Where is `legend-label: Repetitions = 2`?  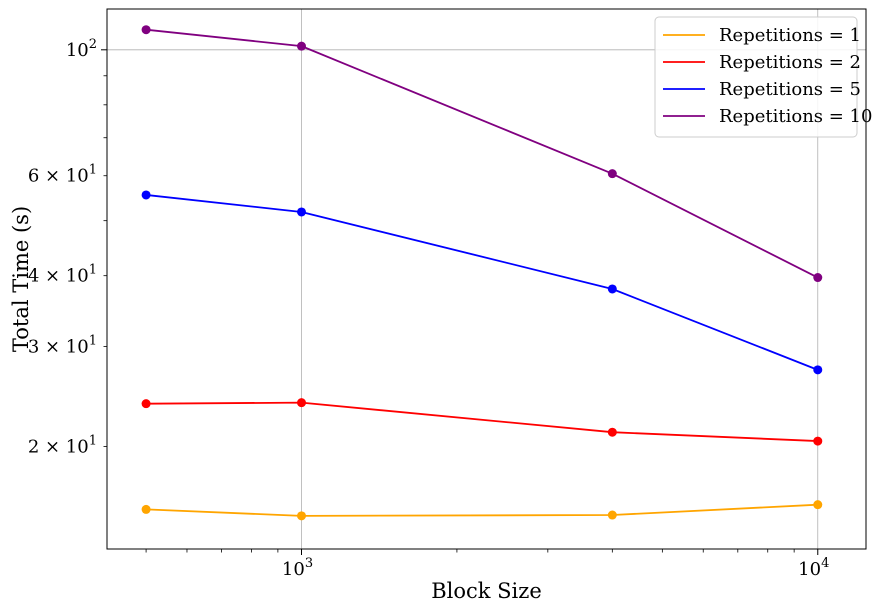 legend-label: Repetitions = 2 is located at coordinates (790, 62).